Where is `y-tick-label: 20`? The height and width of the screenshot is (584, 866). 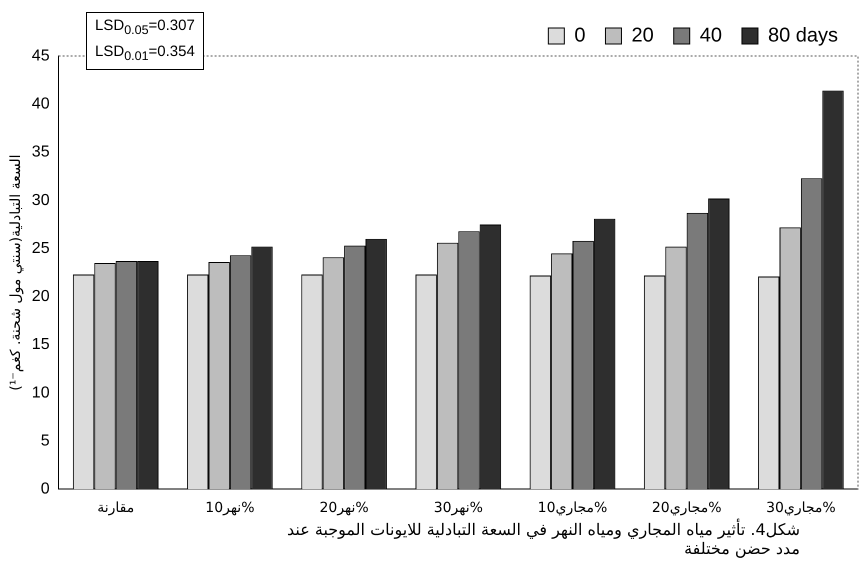
y-tick-label: 20 is located at coordinates (41, 297).